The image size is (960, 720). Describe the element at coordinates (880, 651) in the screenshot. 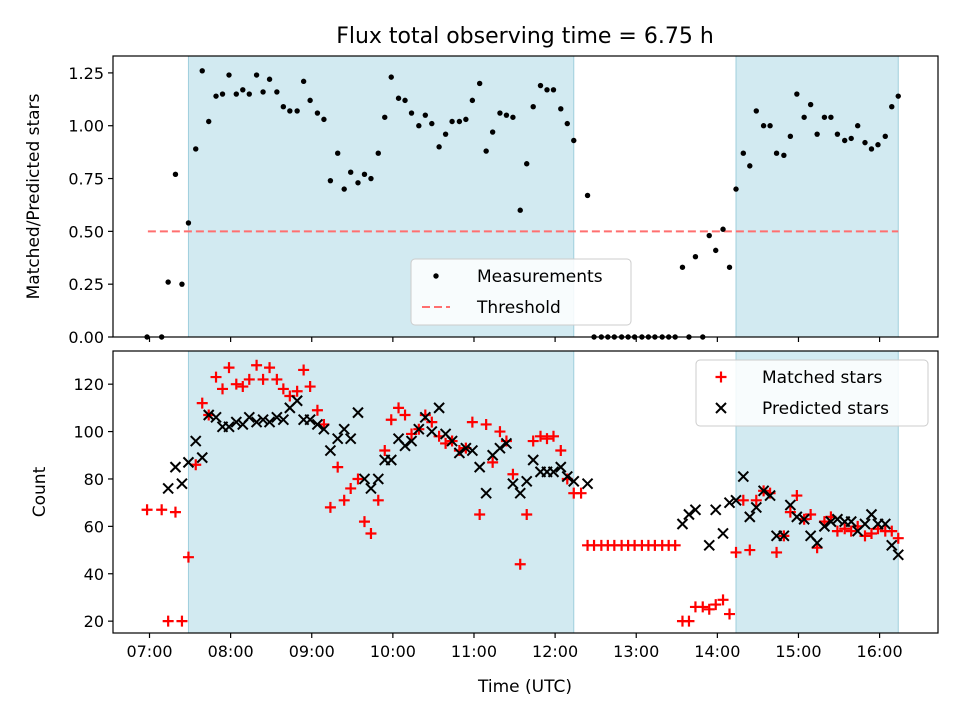

I see `x-tick-label: 16:00` at that location.